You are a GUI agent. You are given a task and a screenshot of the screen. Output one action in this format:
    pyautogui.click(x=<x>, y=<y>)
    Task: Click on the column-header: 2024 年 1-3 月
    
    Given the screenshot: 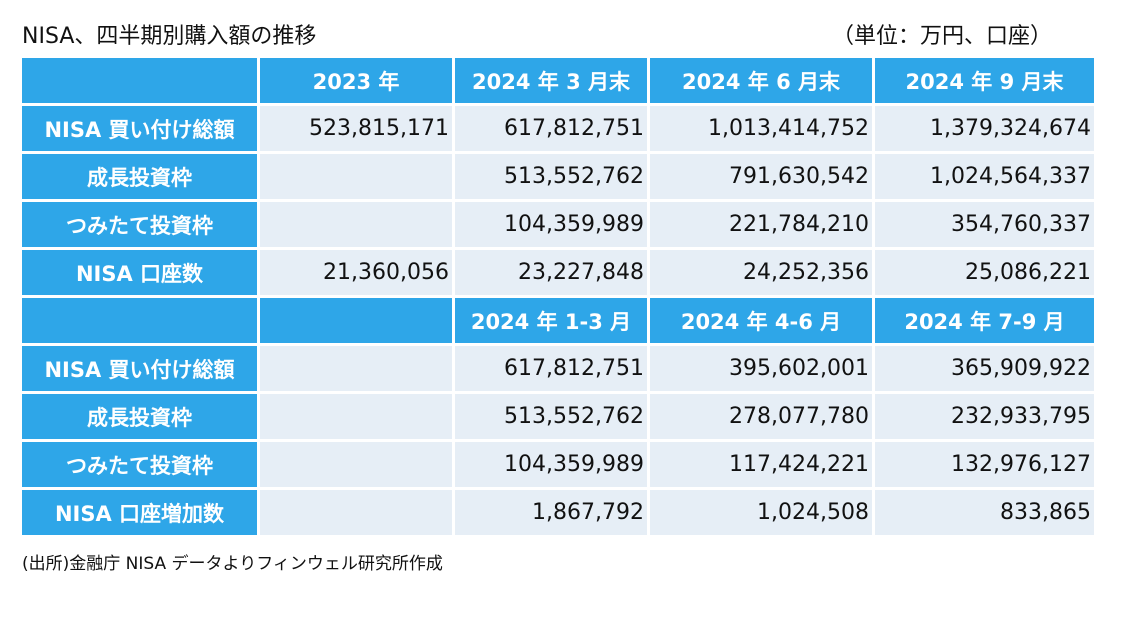 What is the action you would take?
    pyautogui.click(x=551, y=320)
    